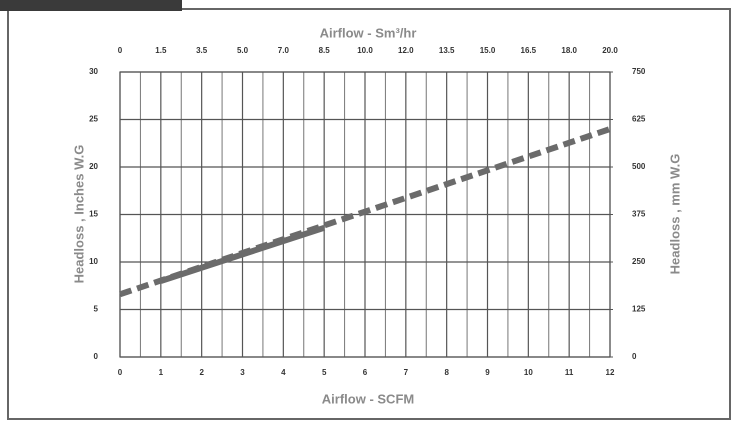 The height and width of the screenshot is (423, 736). I want to click on y2-tick-label: 250, so click(639, 261).